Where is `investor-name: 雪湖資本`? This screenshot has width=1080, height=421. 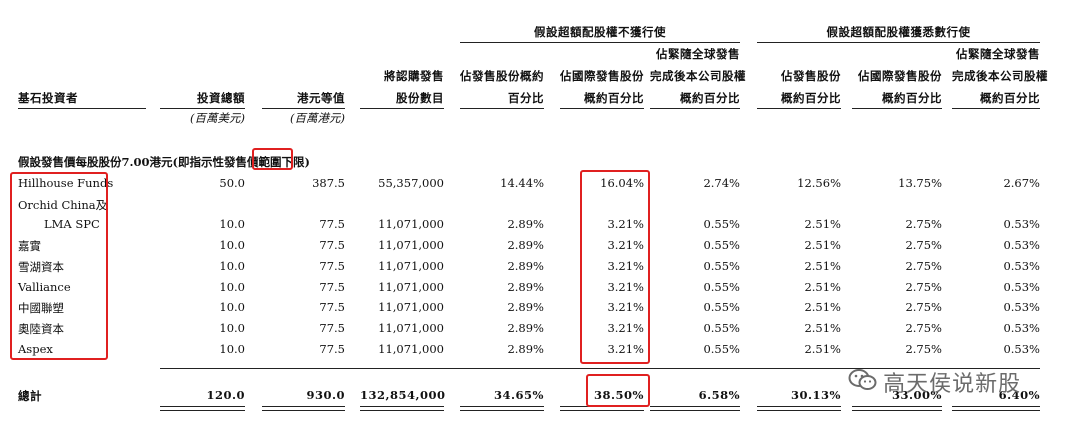
investor-name: 雪湖資本 is located at coordinates (41, 266).